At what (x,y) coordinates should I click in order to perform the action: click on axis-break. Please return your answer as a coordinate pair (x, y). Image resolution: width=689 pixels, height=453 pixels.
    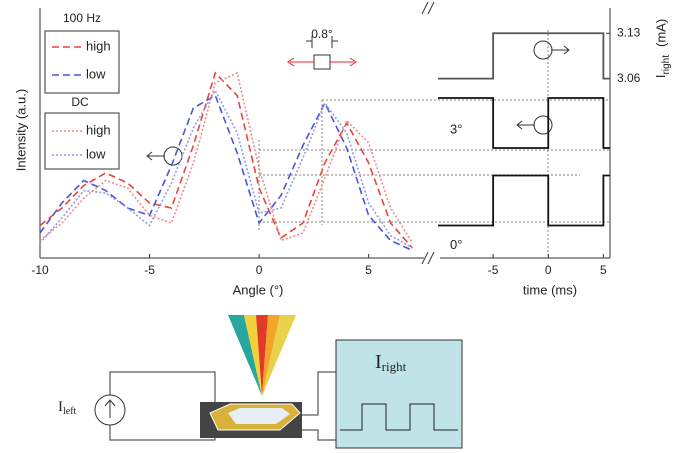
    Looking at the image, I should click on (428, 133).